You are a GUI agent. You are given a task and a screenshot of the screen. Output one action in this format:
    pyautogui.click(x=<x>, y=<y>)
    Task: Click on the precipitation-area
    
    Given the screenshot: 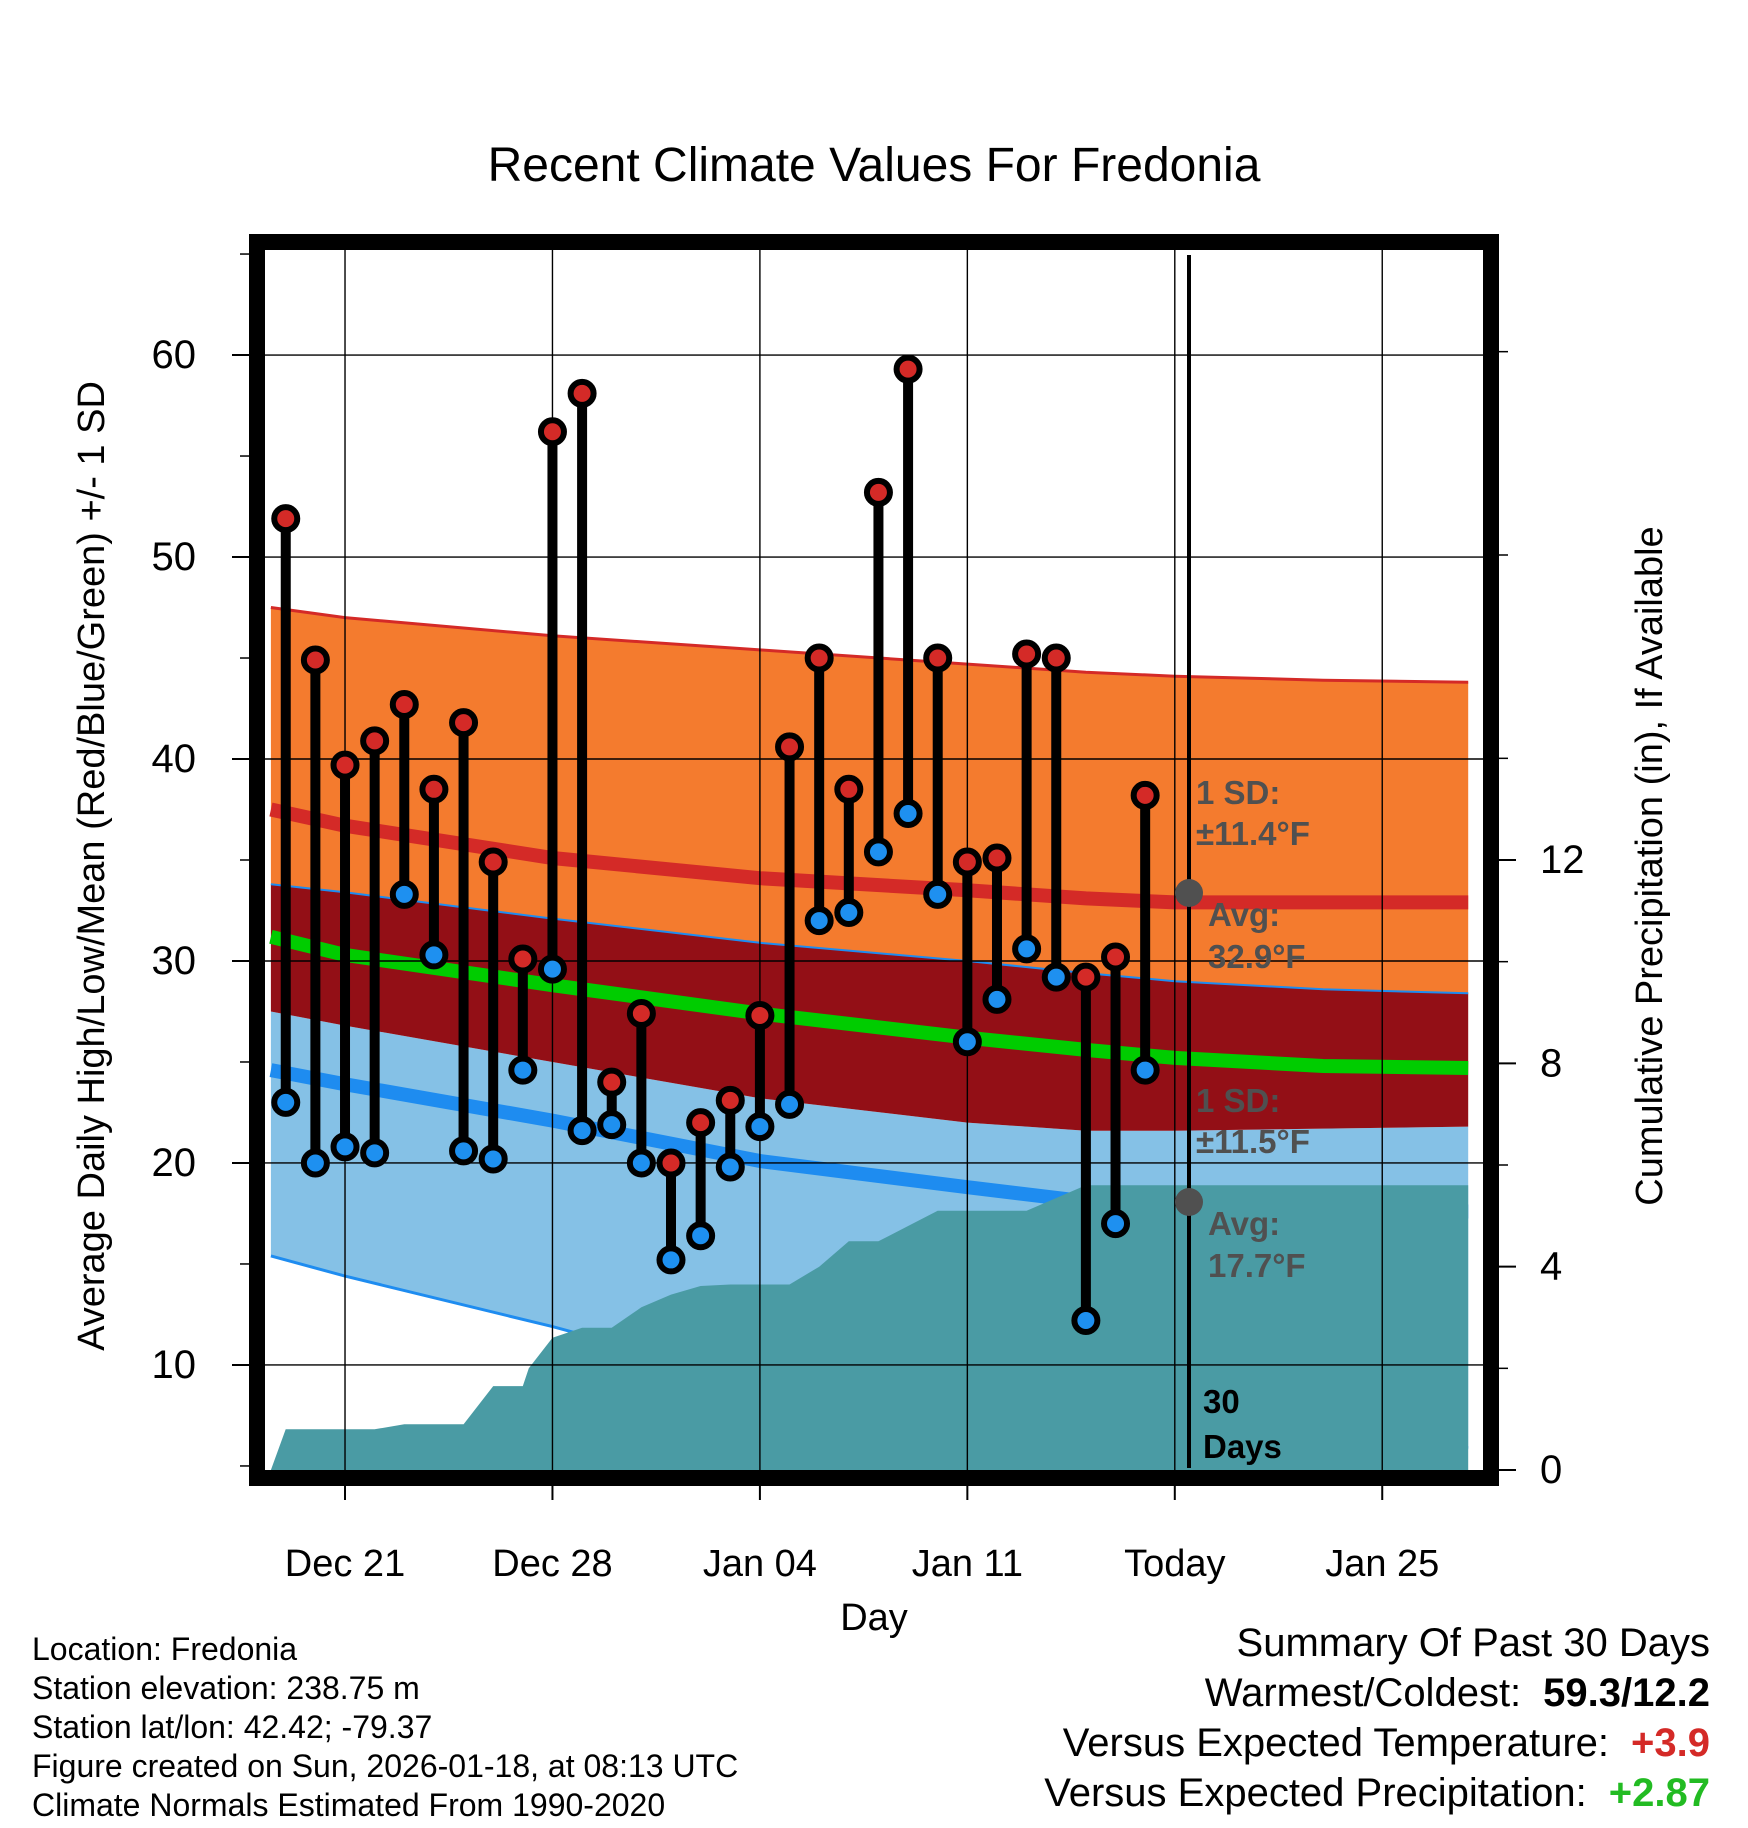 What is the action you would take?
    pyautogui.click(x=869, y=1327)
    